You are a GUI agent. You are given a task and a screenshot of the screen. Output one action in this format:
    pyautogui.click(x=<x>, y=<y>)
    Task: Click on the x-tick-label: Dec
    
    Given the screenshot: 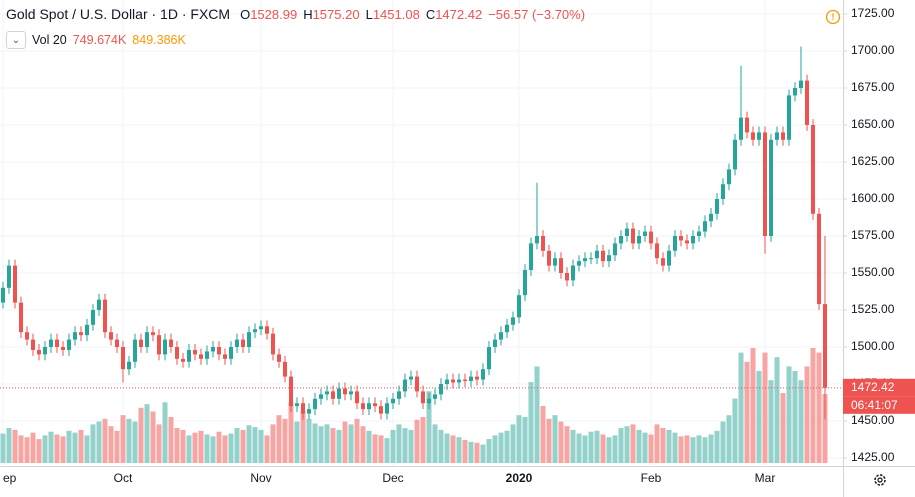 What is the action you would take?
    pyautogui.click(x=392, y=478)
    